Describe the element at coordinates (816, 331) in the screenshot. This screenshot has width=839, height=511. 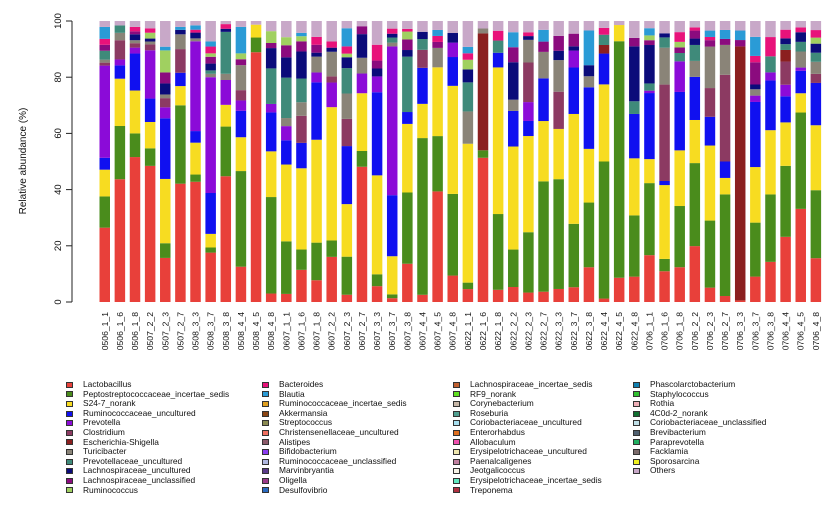
I see `x-tick-label: 0706_4_8` at that location.